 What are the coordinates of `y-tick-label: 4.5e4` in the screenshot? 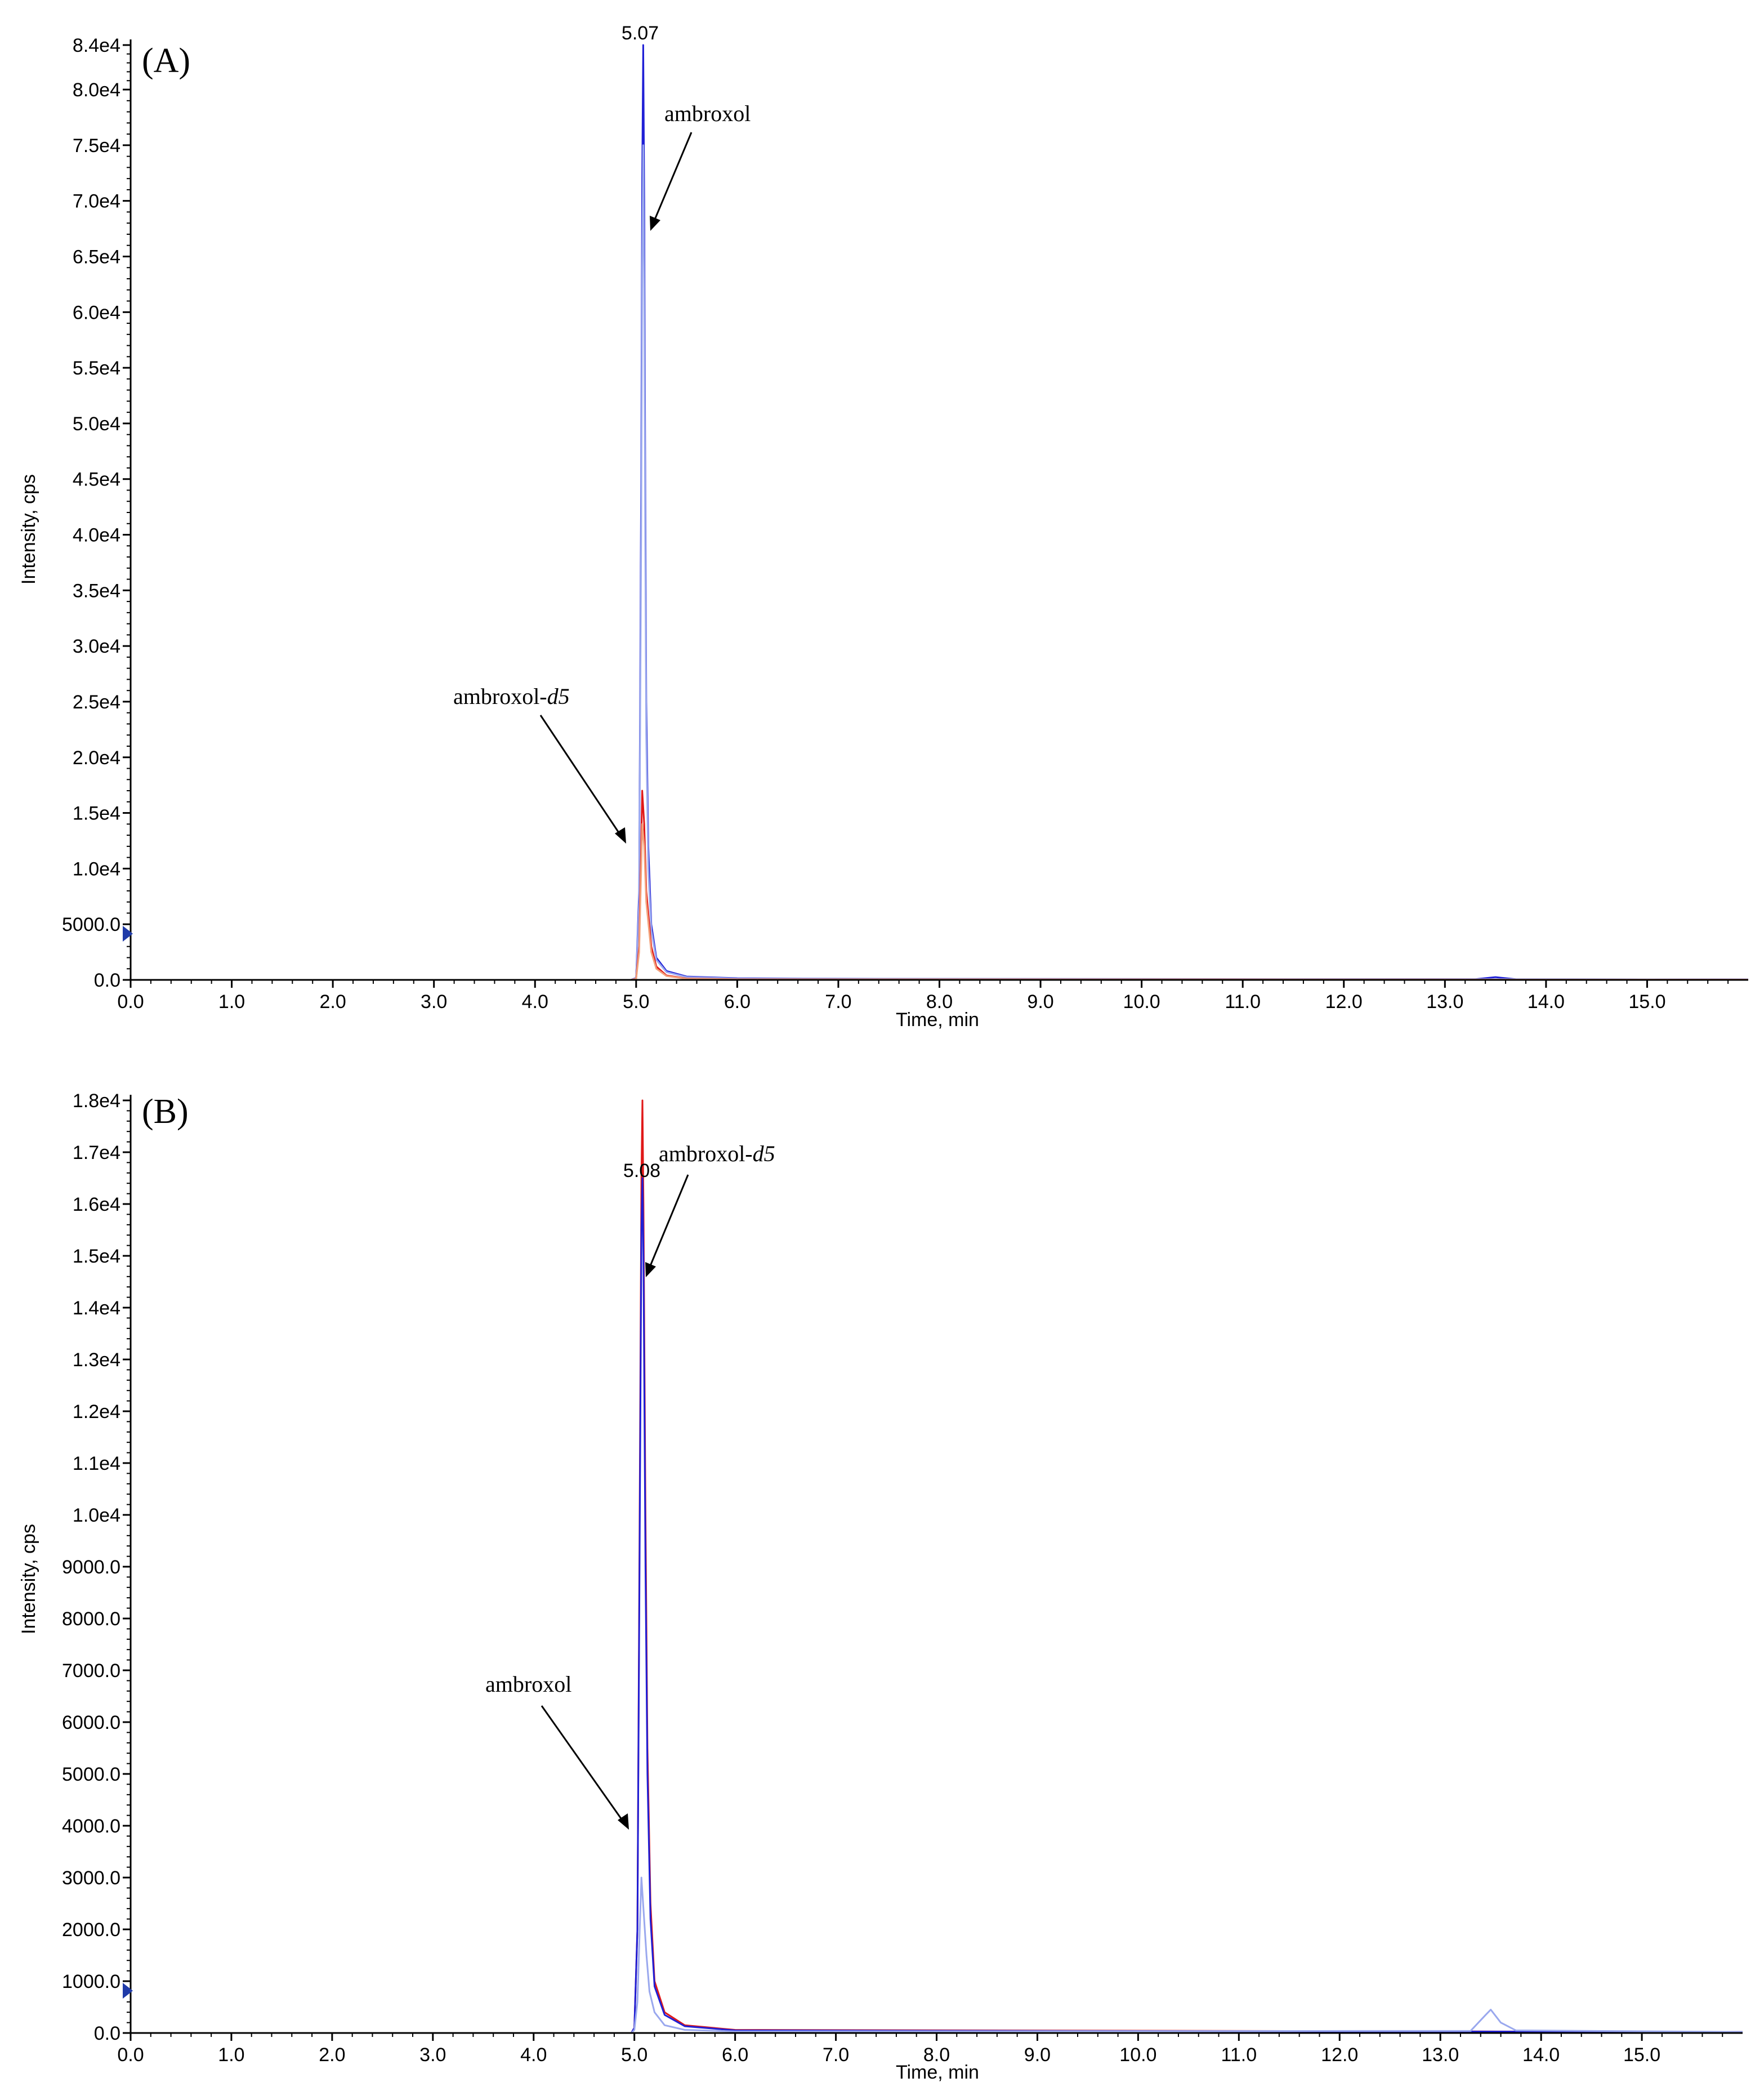 It's located at (96, 480).